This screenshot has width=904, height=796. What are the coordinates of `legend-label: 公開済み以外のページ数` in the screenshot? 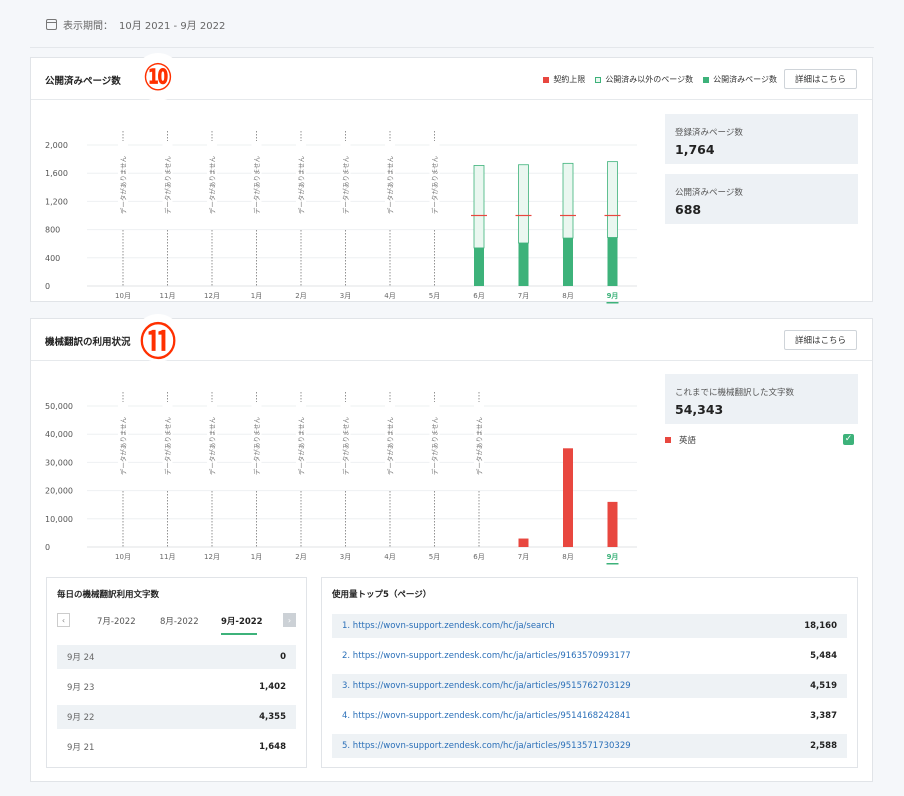 It's located at (649, 79).